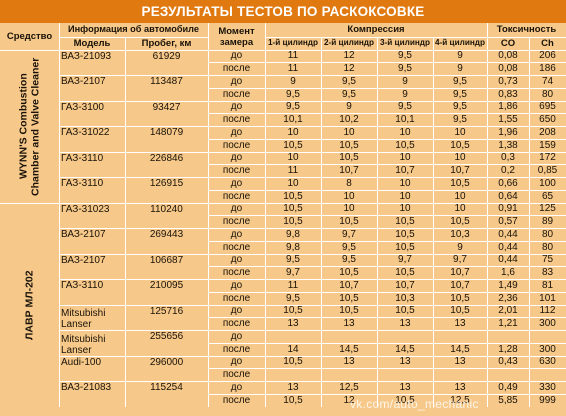 The width and height of the screenshot is (566, 416). Describe the element at coordinates (405, 43) in the screenshot. I see `header-cyl-3: 3-й цилиндр` at that location.